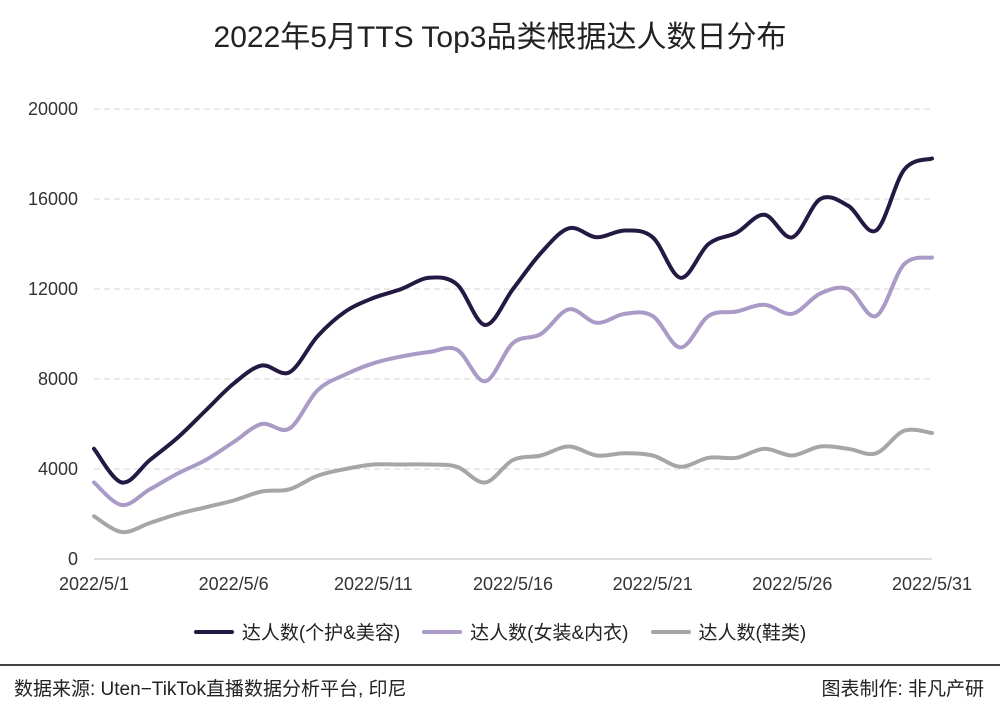 The width and height of the screenshot is (1000, 704). What do you see at coordinates (58, 469) in the screenshot?
I see `y-tick-label: 4000` at bounding box center [58, 469].